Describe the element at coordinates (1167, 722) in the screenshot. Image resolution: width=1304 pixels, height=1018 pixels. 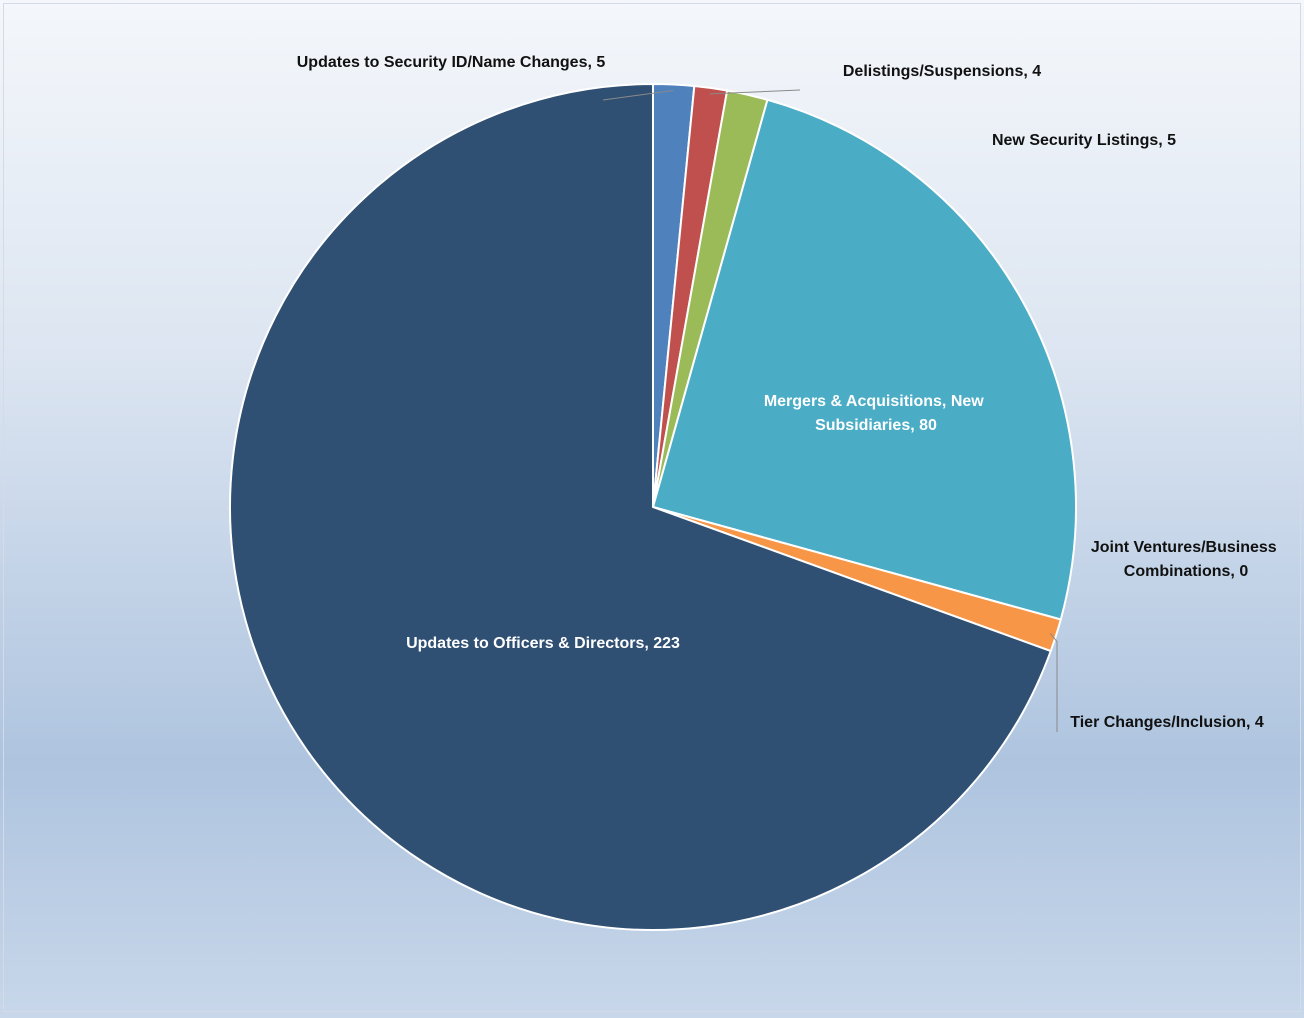
I see `label-tier-changes-inclusion: Tier Changes/Inclusion, 4` at that location.